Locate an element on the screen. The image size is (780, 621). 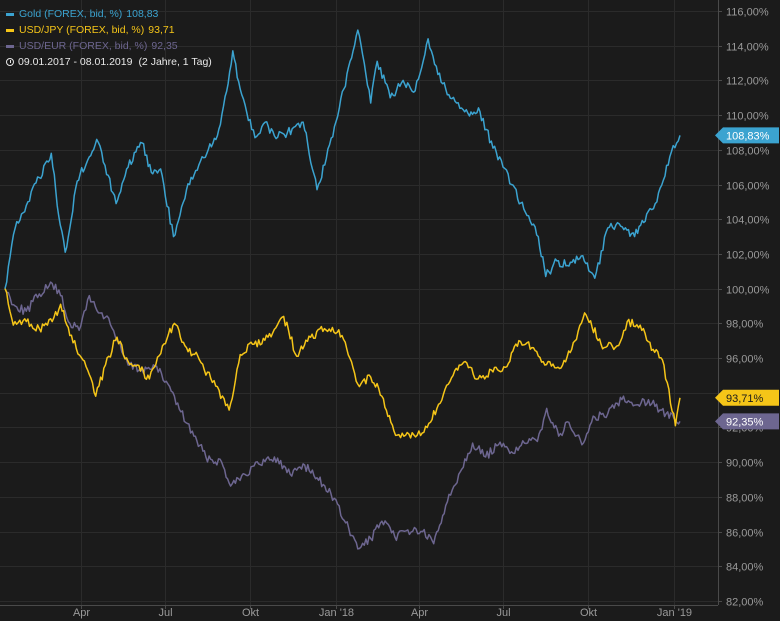
last-value-label: 93,71% is located at coordinates (745, 399).